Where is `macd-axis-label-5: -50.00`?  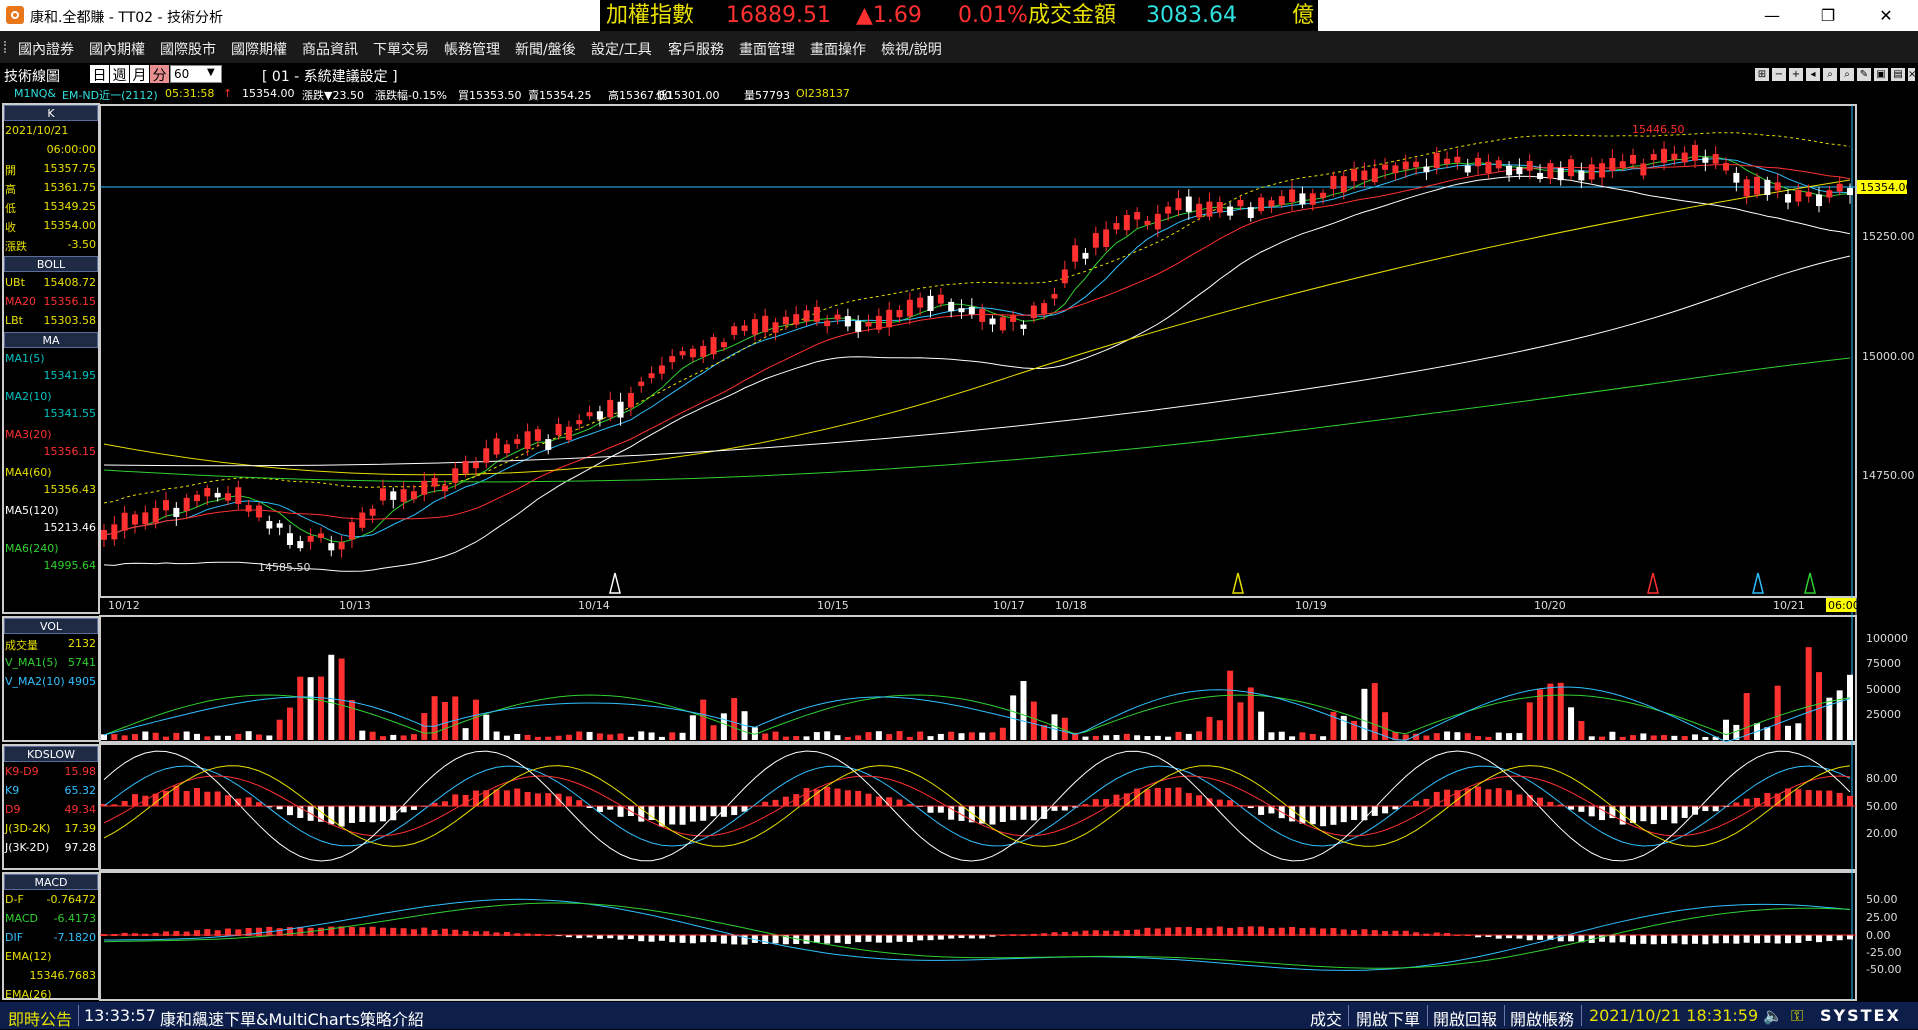 macd-axis-label-5: -50.00 is located at coordinates (1883, 969).